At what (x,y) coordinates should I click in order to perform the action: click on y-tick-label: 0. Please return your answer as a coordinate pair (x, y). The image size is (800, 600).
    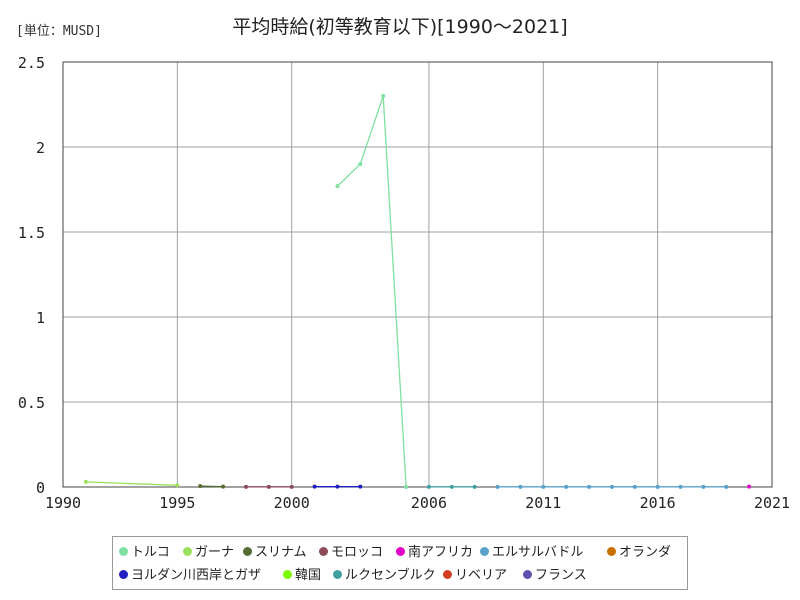
    Looking at the image, I should click on (40, 488).